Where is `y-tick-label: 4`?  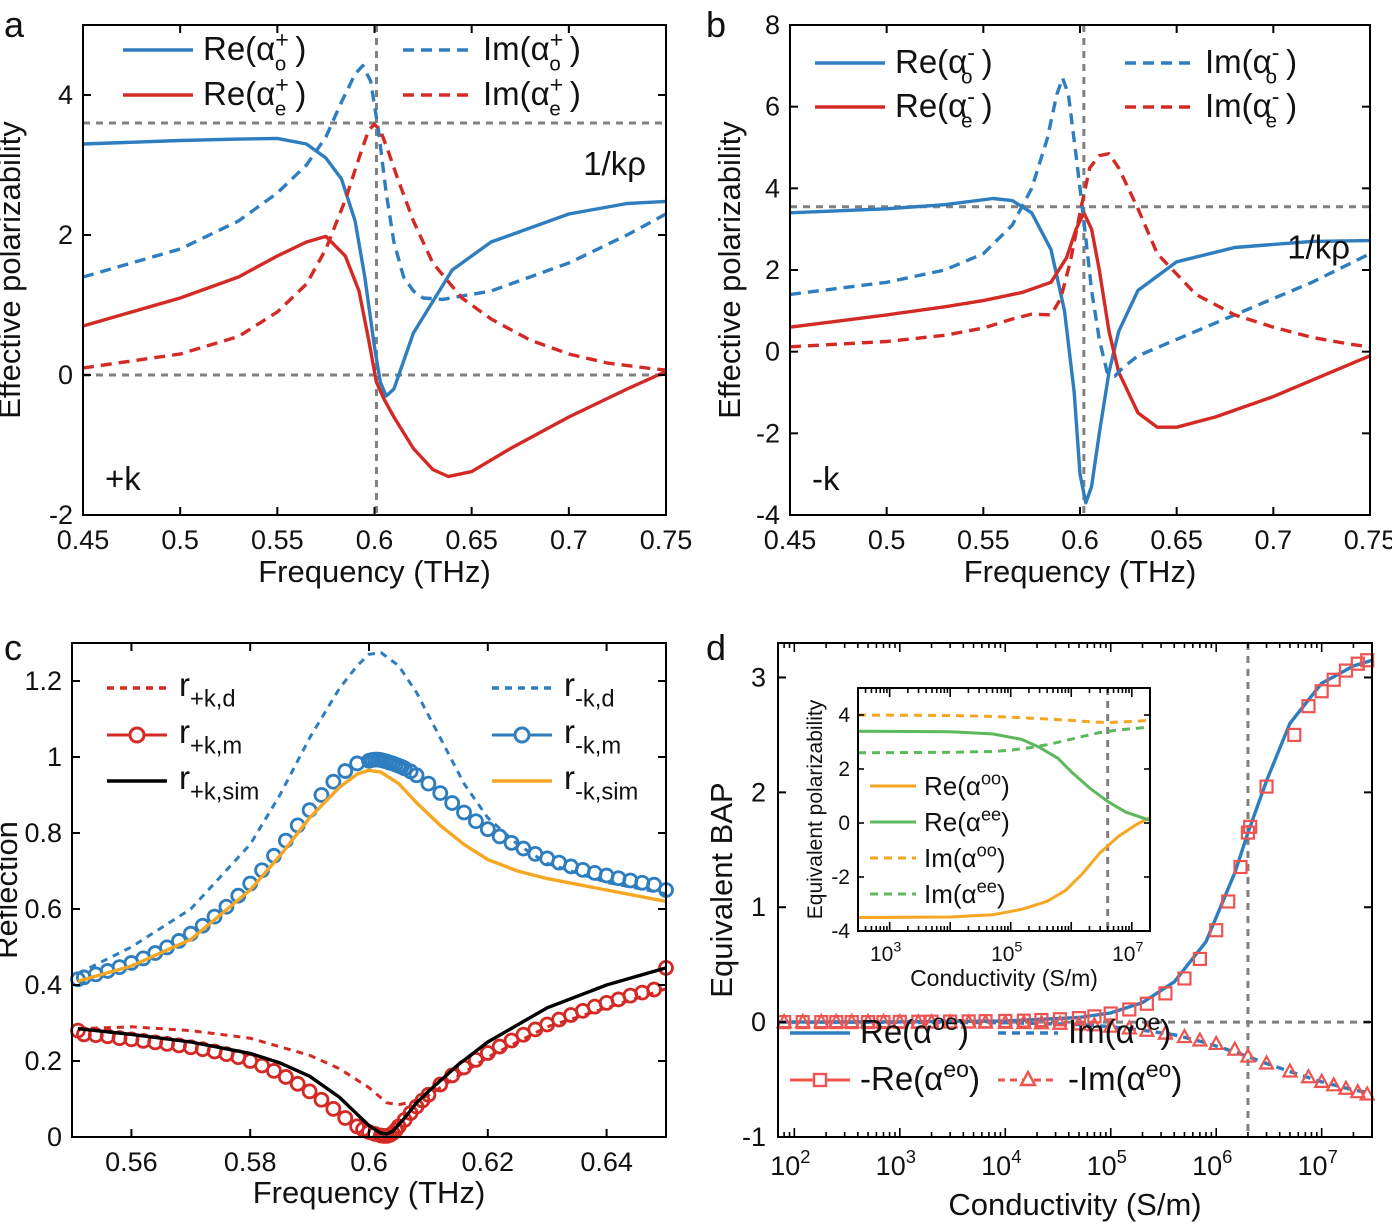
y-tick-label: 4 is located at coordinates (844, 715).